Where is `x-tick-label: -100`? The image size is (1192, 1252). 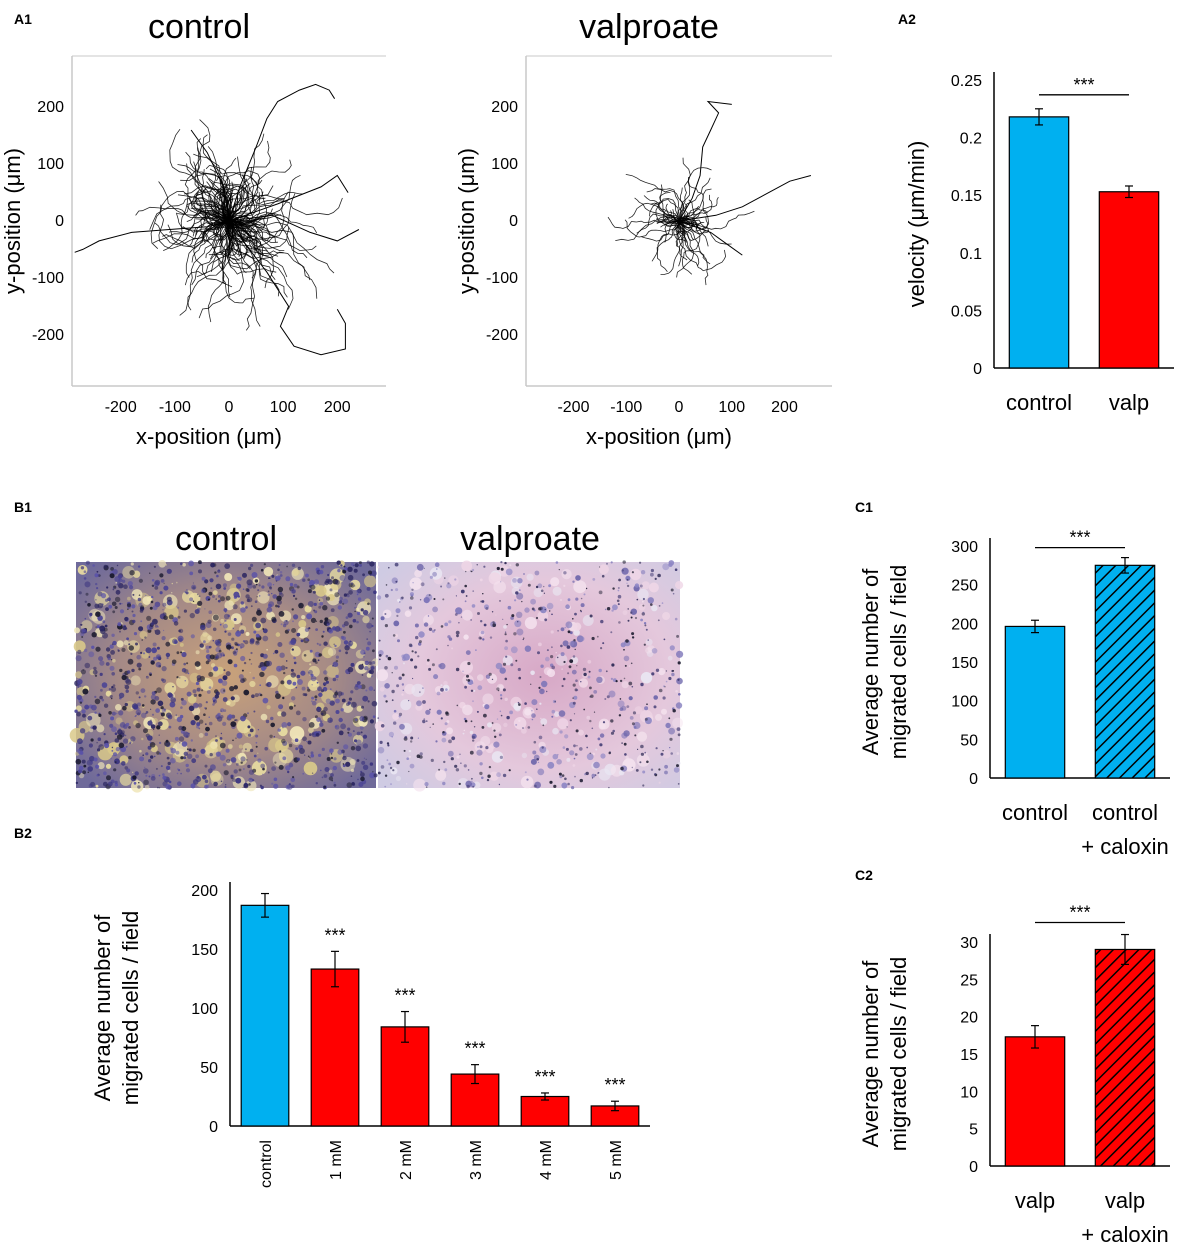 x-tick-label: -100 is located at coordinates (626, 407).